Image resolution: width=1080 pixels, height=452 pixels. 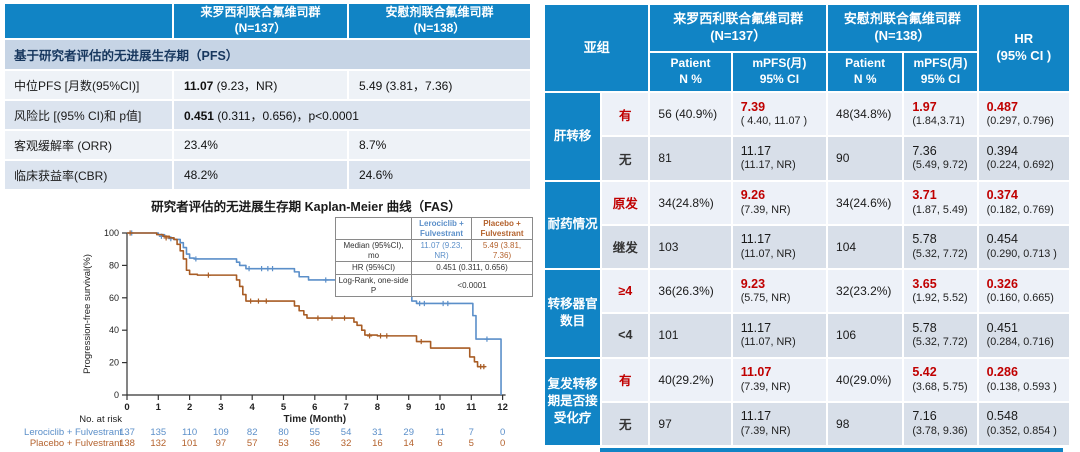 What do you see at coordinates (940, 246) in the screenshot?
I see `mpfs-placebo: 5.78 (5.32, 7.72)` at bounding box center [940, 246].